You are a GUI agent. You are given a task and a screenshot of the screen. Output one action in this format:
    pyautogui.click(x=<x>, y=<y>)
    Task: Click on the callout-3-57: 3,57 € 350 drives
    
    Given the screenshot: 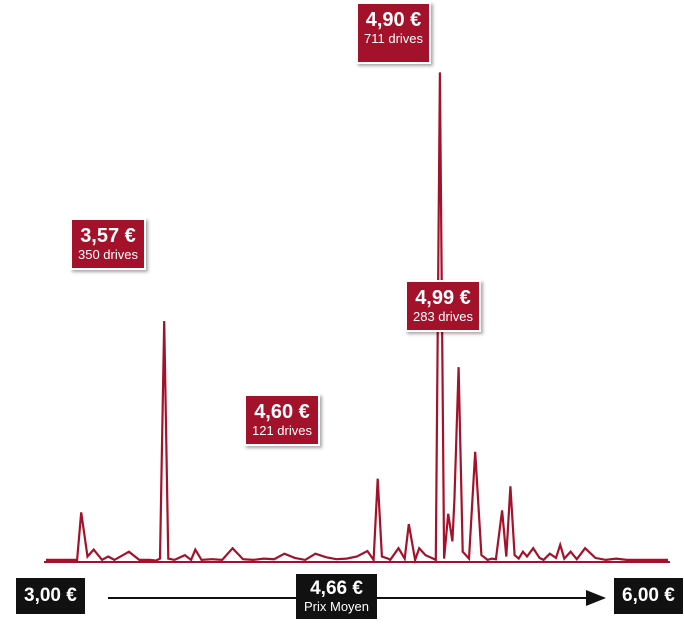 What is the action you would take?
    pyautogui.click(x=108, y=244)
    